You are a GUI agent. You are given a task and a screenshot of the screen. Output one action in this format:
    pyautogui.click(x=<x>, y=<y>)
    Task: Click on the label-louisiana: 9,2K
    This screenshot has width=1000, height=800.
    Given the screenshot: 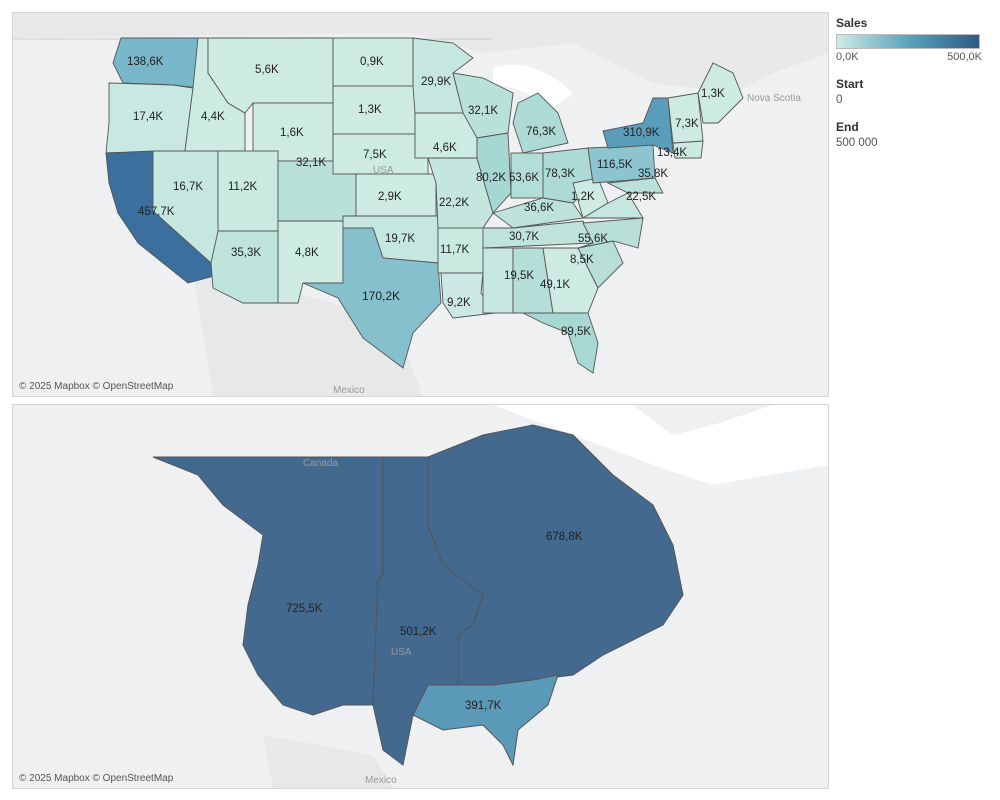 What is the action you would take?
    pyautogui.click(x=459, y=303)
    